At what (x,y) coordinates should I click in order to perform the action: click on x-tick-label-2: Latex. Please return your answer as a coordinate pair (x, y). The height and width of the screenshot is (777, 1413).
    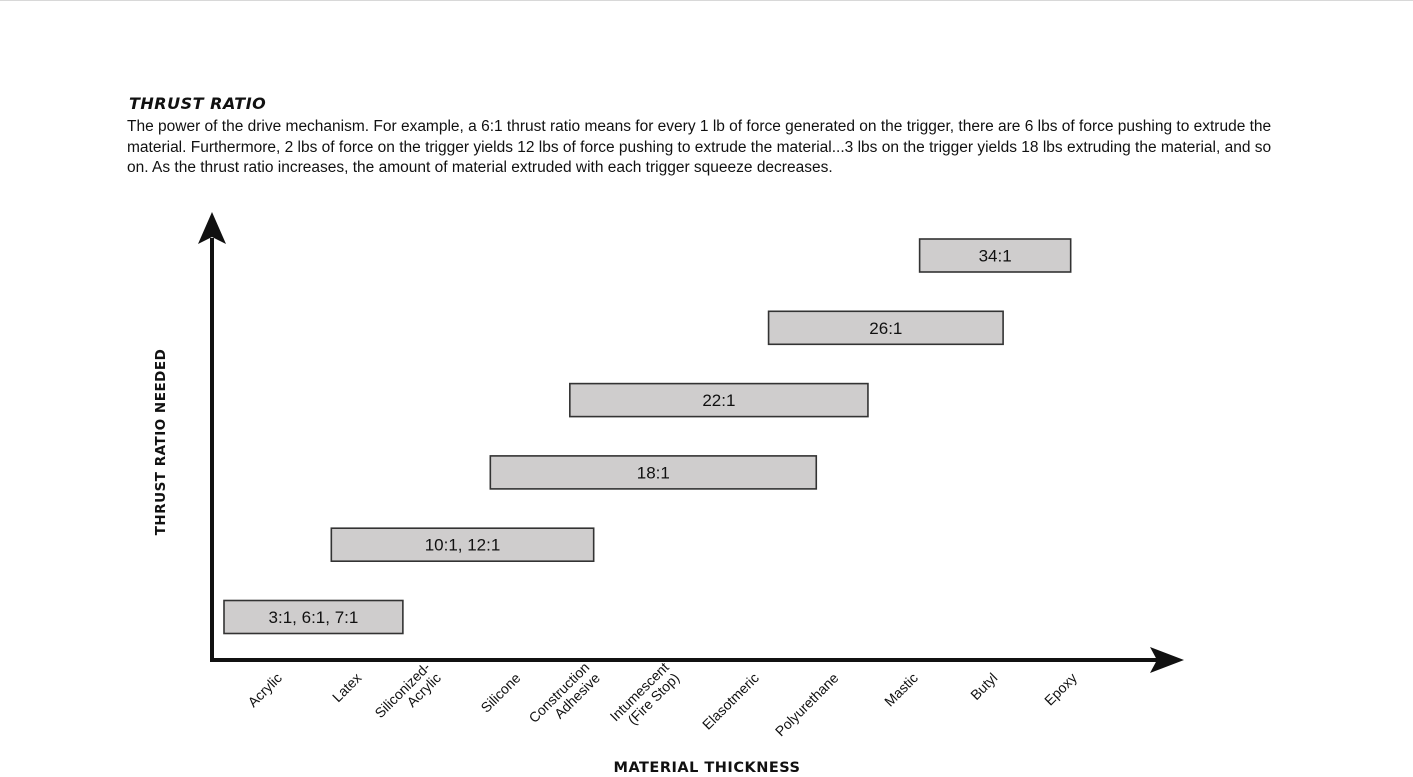
    Looking at the image, I should click on (347, 688).